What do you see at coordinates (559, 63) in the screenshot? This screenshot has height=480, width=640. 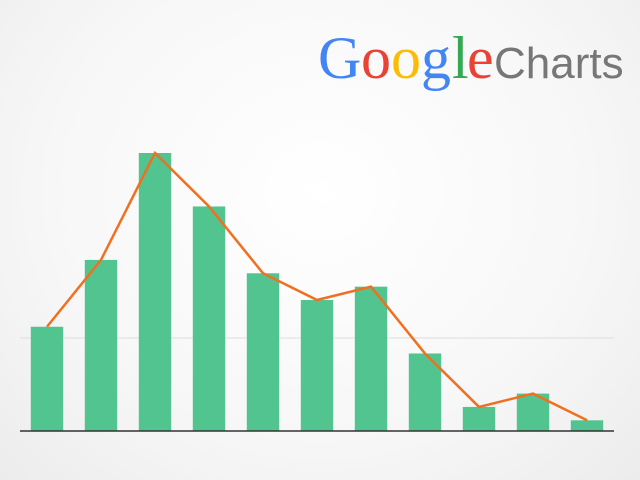 I see `logo-product-name: Charts` at bounding box center [559, 63].